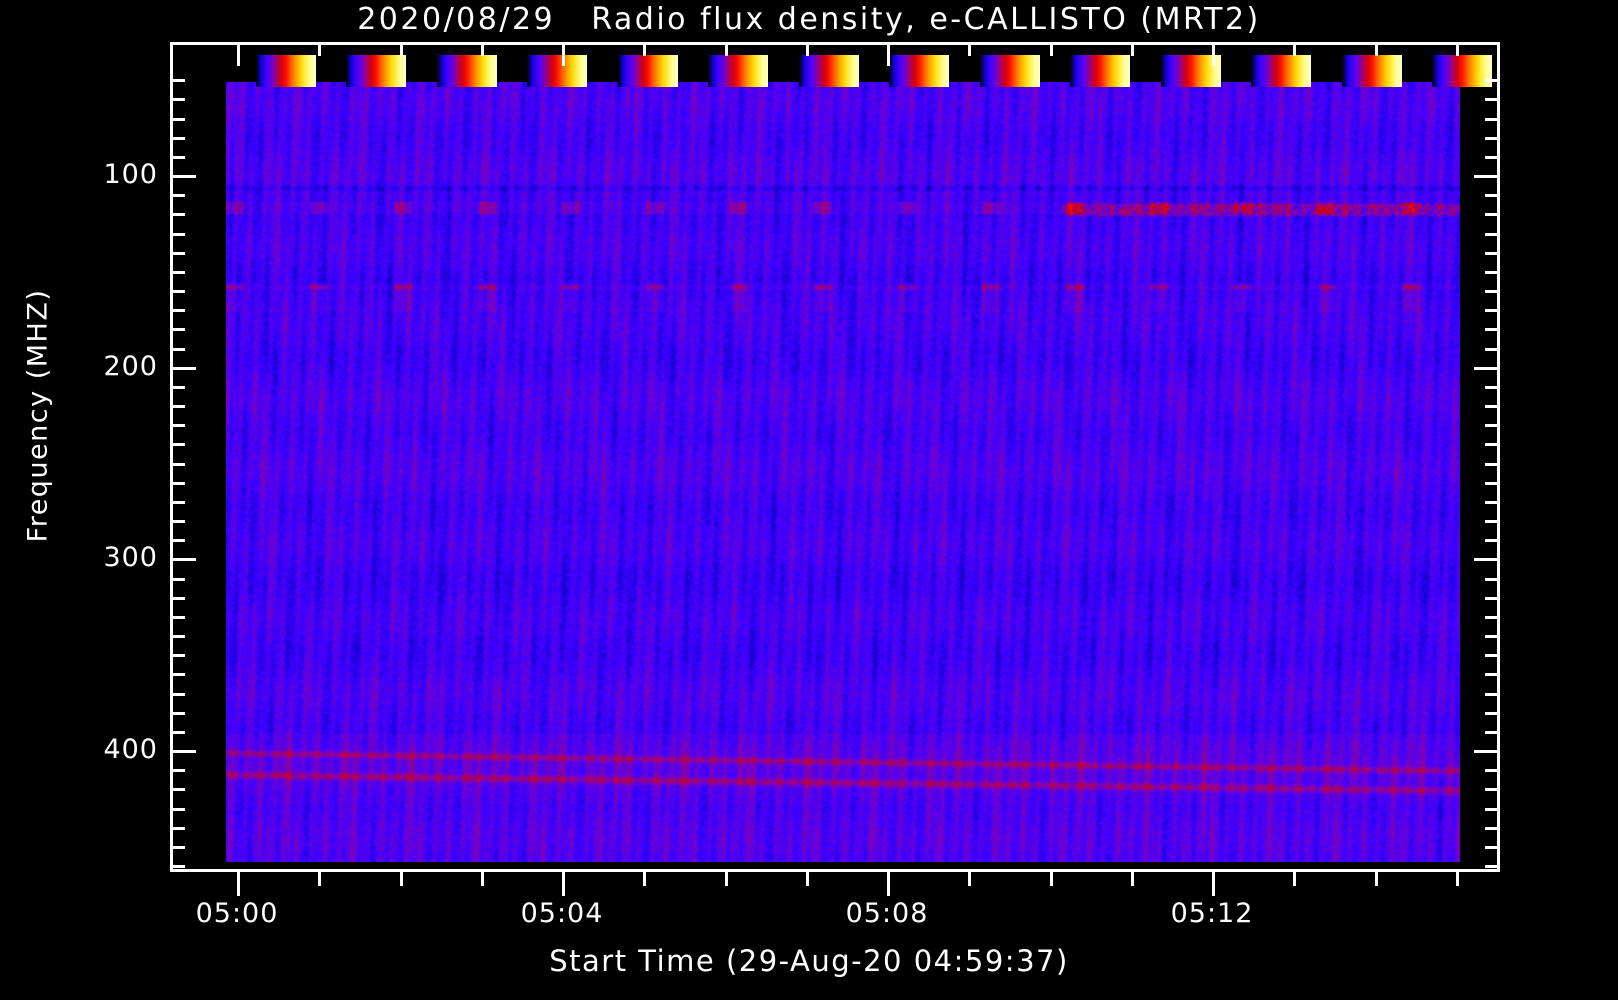  Describe the element at coordinates (237, 913) in the screenshot. I see `x-tick-label: 05:00` at that location.